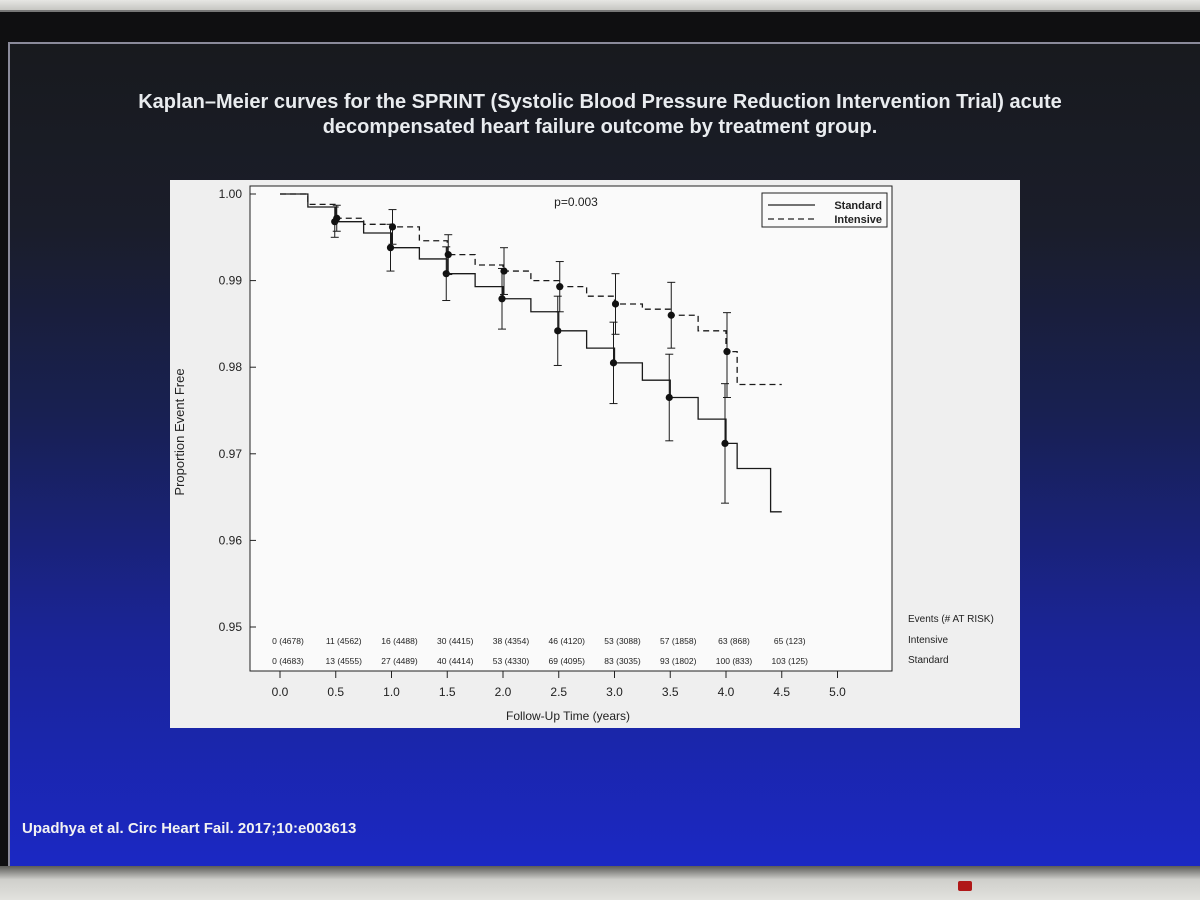 This screenshot has width=1200, height=900. I want to click on risk-table-cell: 16 (4488), so click(399, 641).